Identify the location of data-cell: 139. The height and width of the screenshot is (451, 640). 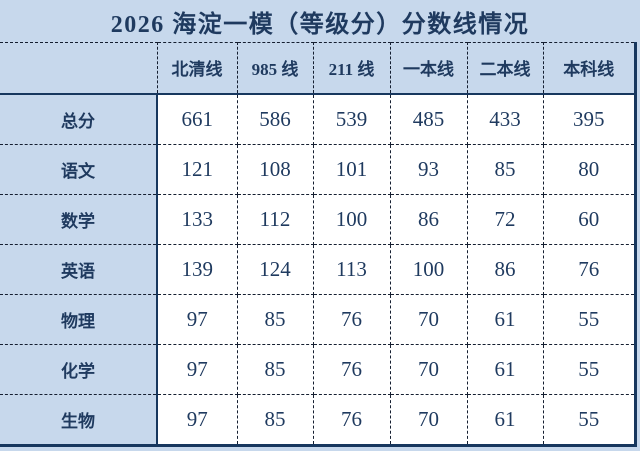
(197, 270).